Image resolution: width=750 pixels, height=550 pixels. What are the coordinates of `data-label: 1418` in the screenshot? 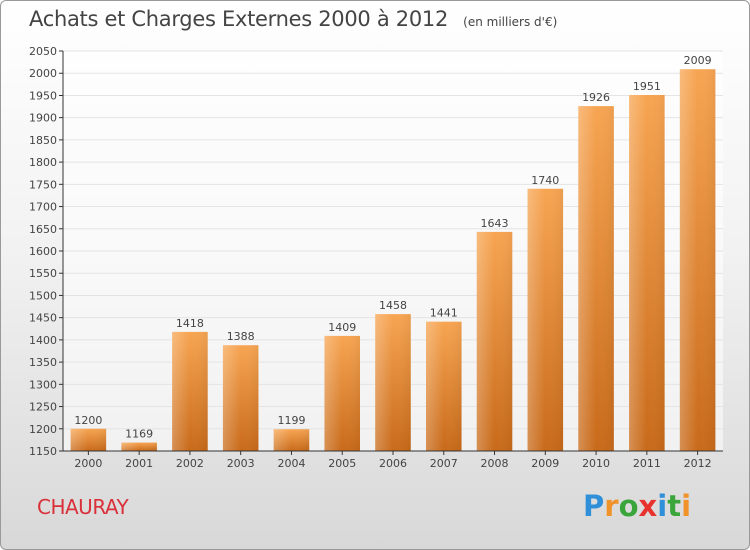 It's located at (190, 323).